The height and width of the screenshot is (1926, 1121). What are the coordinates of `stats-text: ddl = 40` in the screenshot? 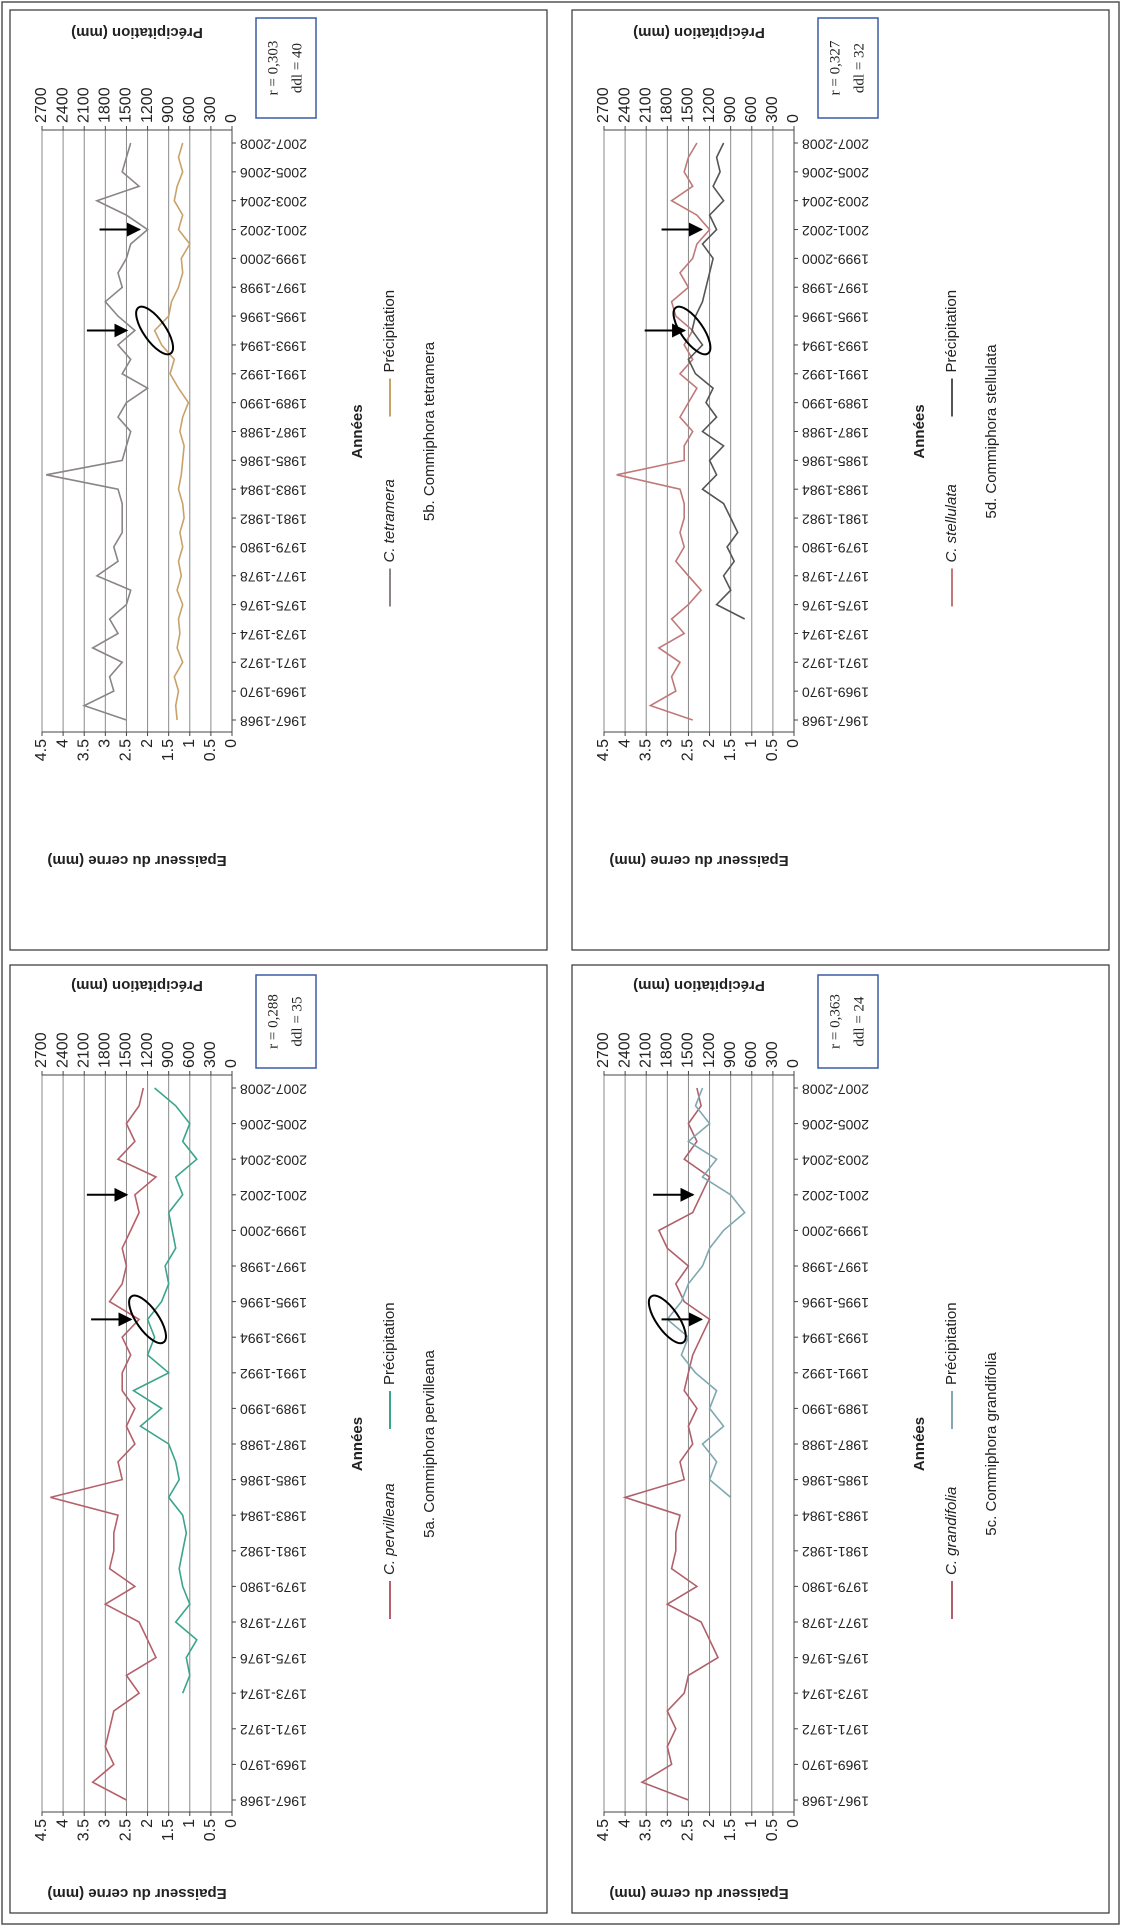 It's located at (297, 68).